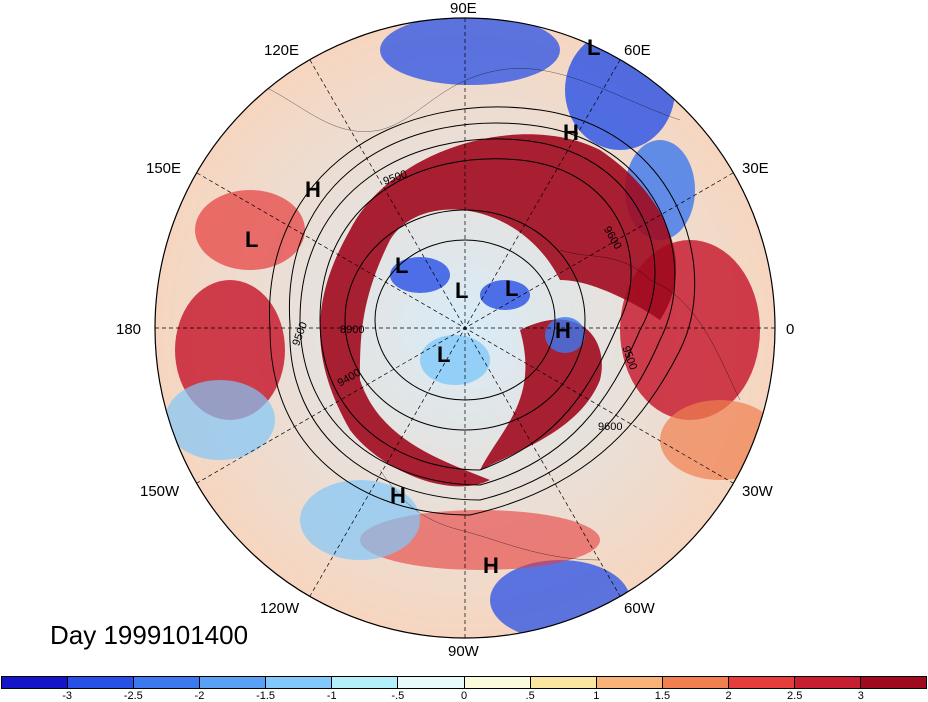  Describe the element at coordinates (610, 427) in the screenshot. I see `contour-label: 9600` at that location.